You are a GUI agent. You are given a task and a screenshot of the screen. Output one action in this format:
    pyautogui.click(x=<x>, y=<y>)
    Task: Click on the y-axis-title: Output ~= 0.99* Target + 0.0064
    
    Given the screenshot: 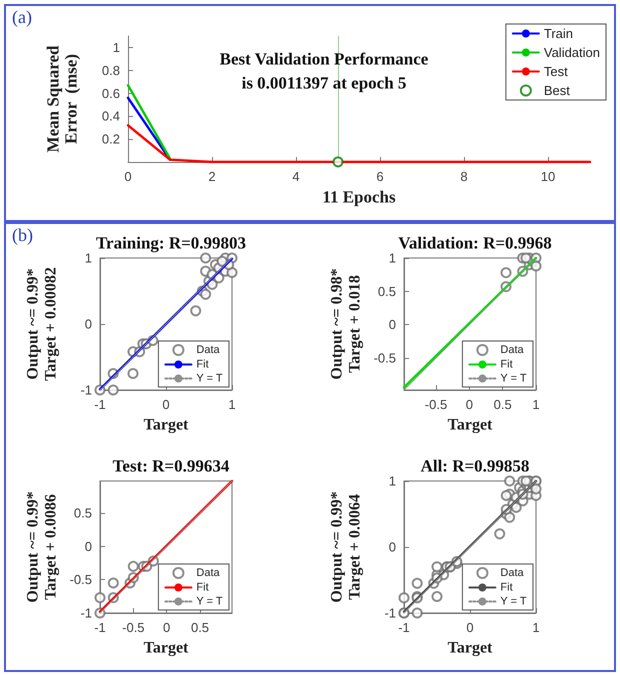 What is the action you would take?
    pyautogui.click(x=346, y=547)
    